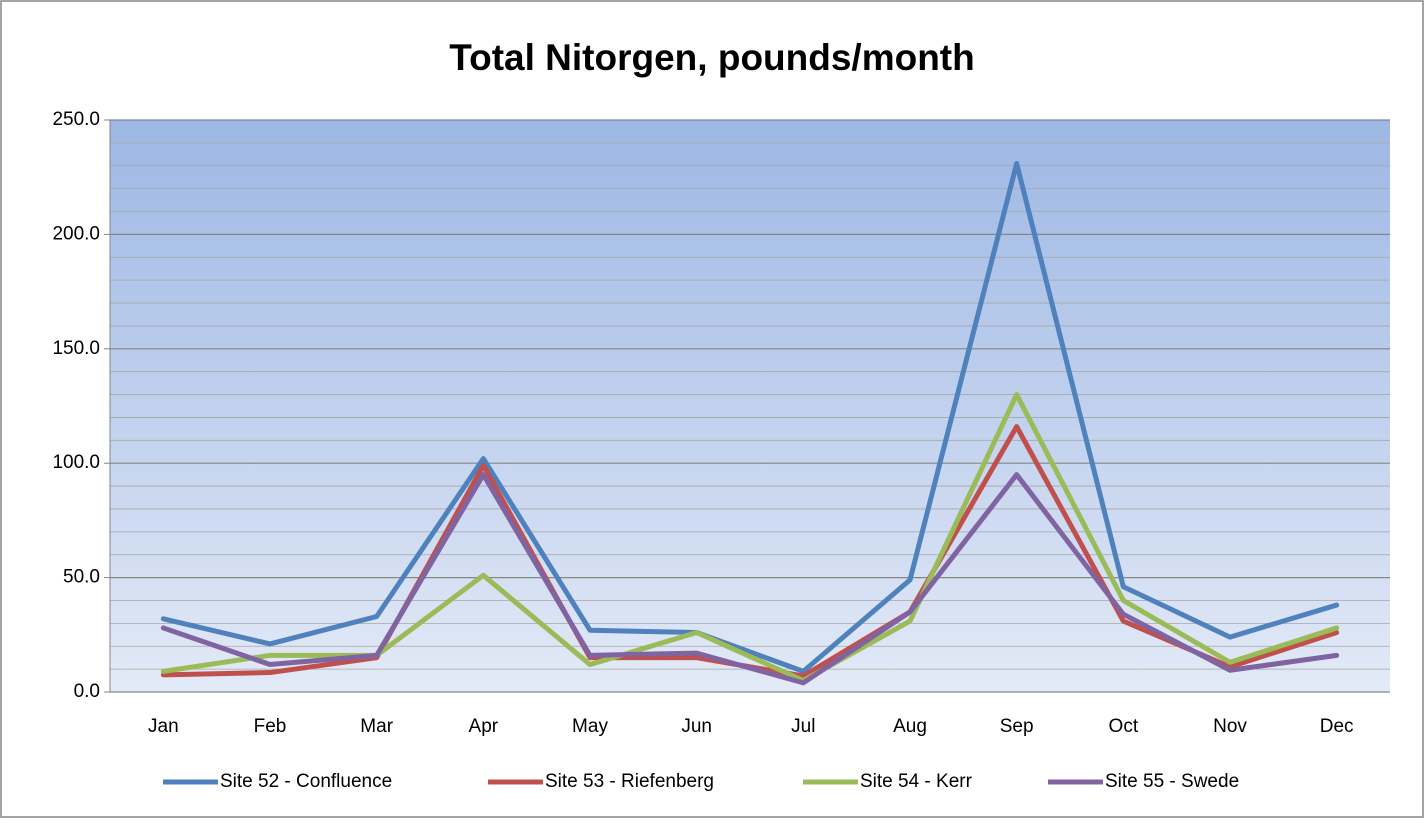  I want to click on legend-label: Site 55 - Swede, so click(1172, 781).